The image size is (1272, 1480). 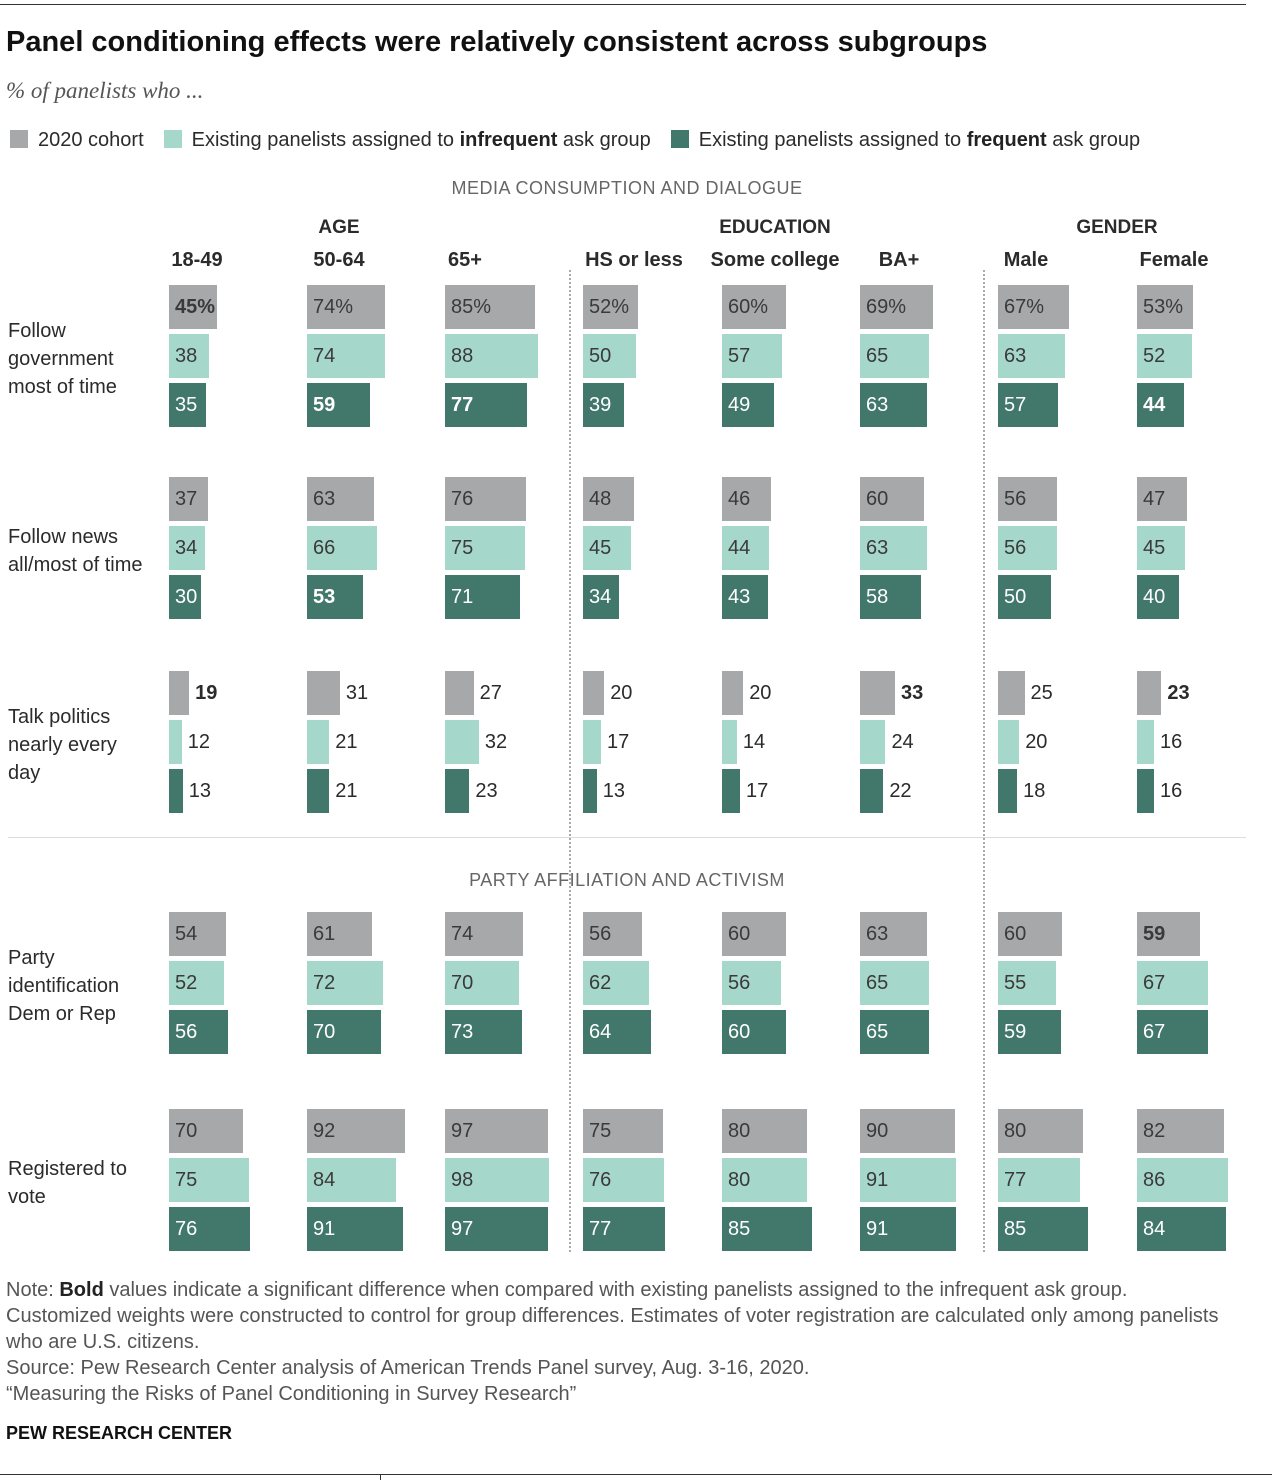 I want to click on value-label: 91, so click(x=877, y=1229).